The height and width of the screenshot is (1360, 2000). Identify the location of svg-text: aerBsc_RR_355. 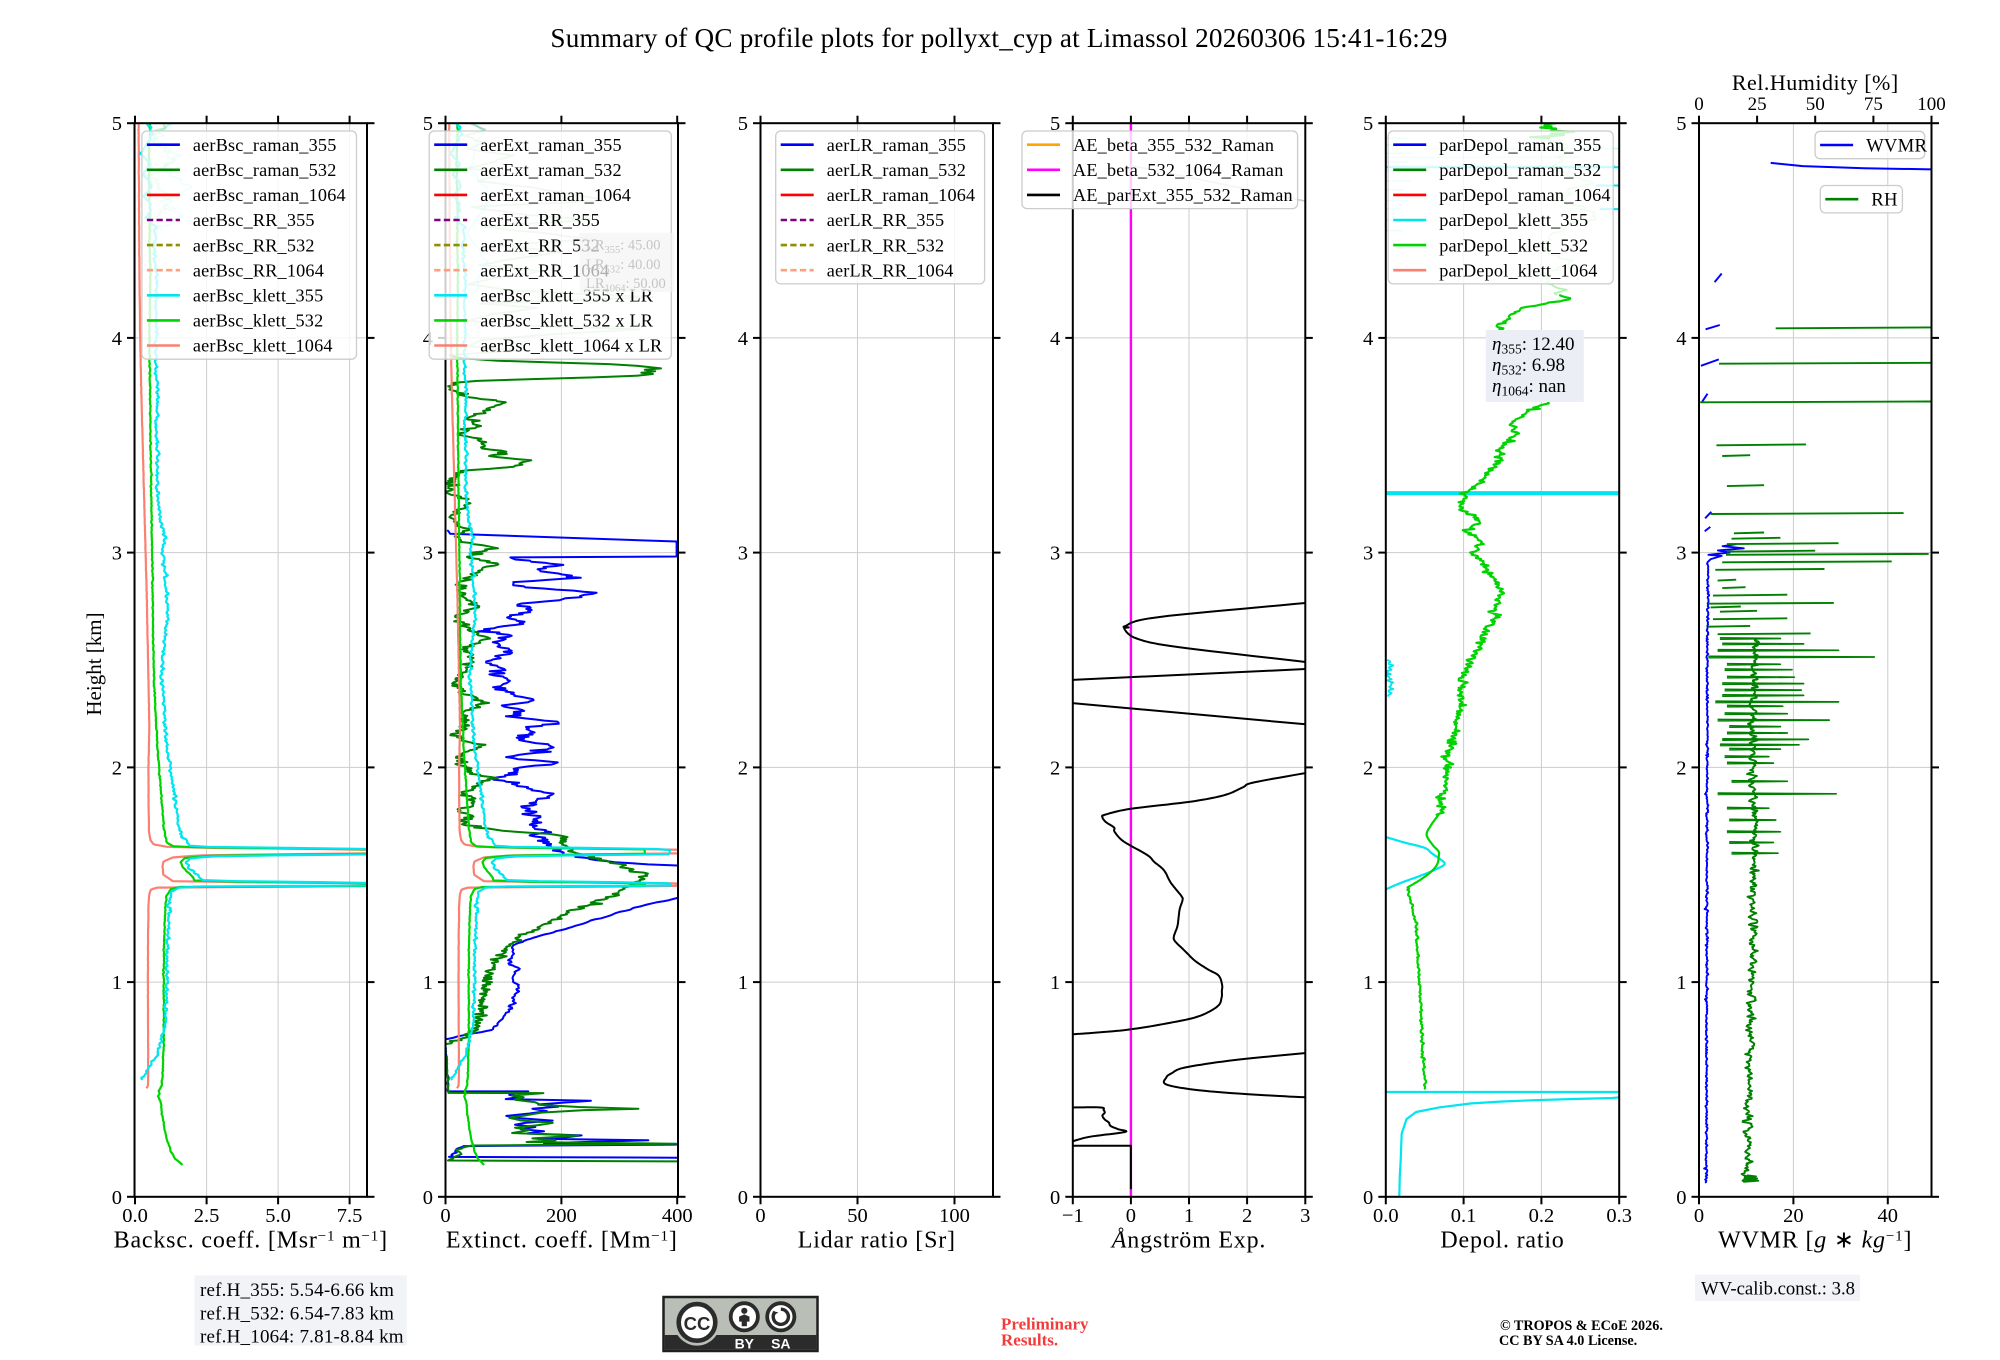
(254, 220).